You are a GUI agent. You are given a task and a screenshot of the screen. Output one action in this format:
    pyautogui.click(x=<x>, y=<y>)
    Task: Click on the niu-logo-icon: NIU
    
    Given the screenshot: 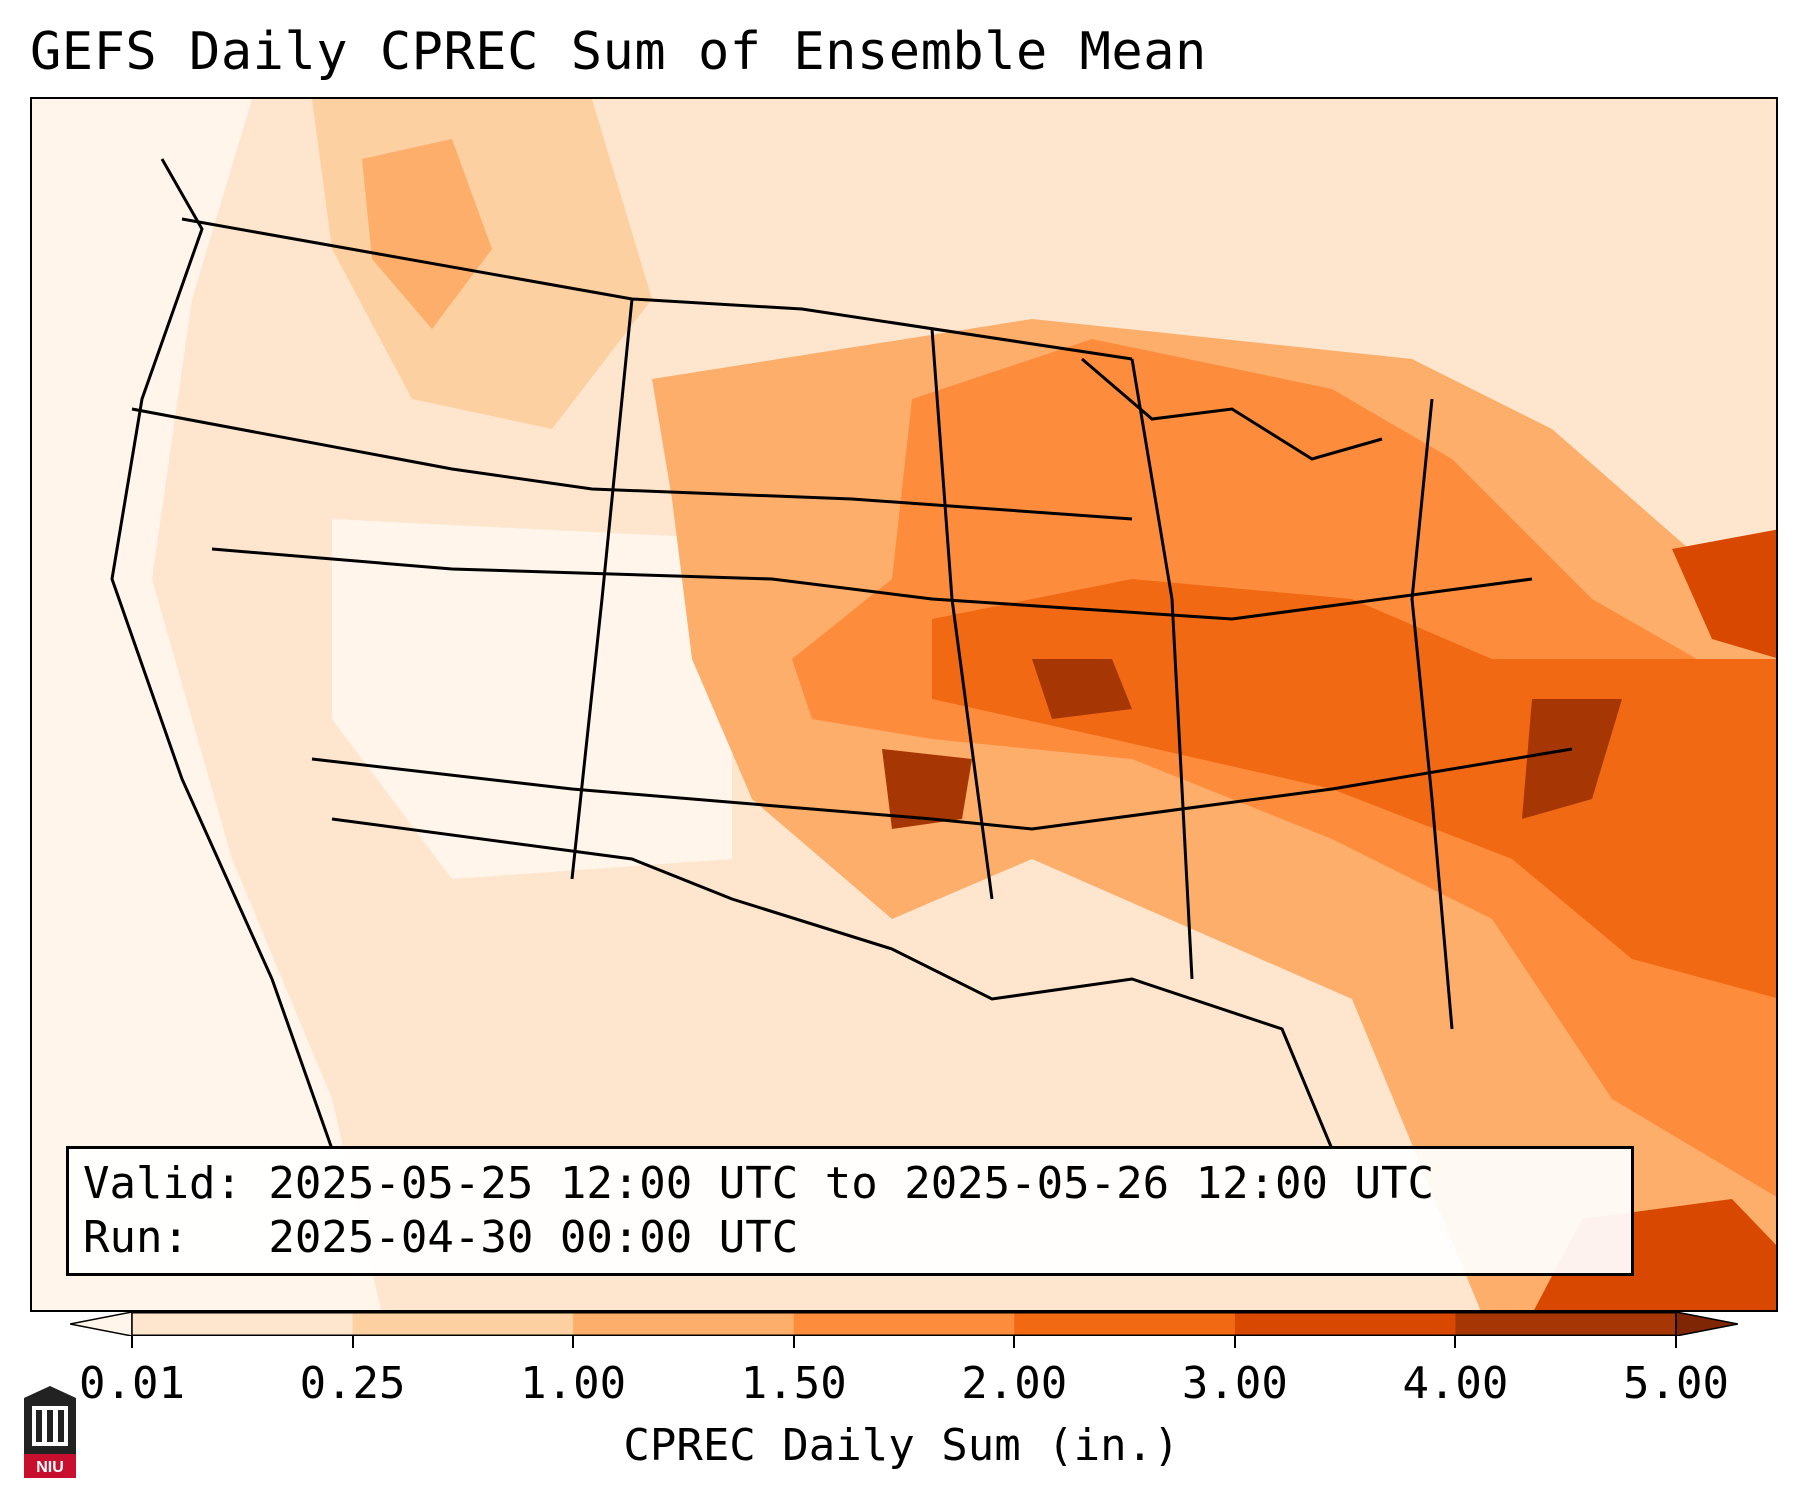 What is the action you would take?
    pyautogui.click(x=50, y=1432)
    